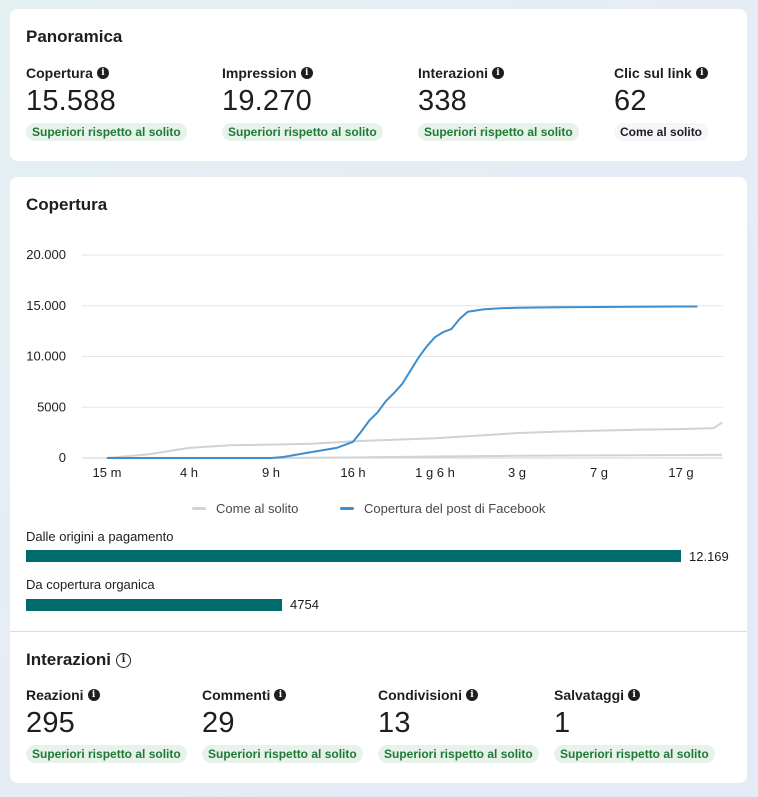 The width and height of the screenshot is (758, 797). I want to click on paid-reach-bar, so click(353, 556).